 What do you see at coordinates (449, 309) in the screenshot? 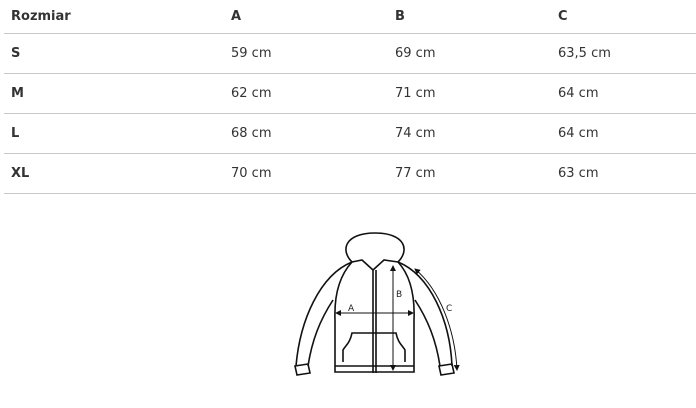
I see `label-c: C` at bounding box center [449, 309].